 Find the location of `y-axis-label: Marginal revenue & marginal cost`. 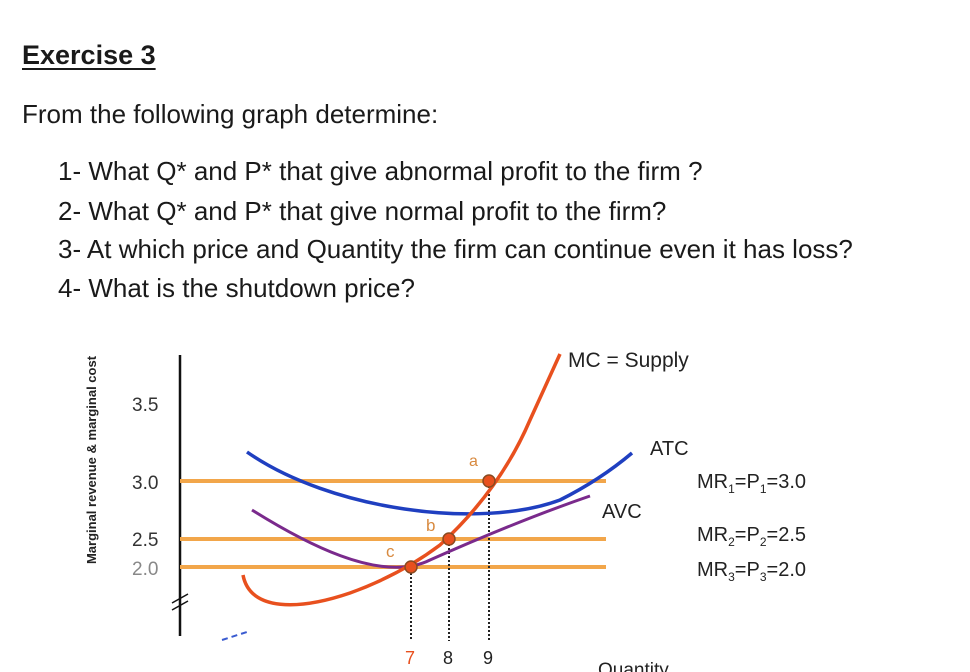

y-axis-label: Marginal revenue & marginal cost is located at coordinates (91, 459).